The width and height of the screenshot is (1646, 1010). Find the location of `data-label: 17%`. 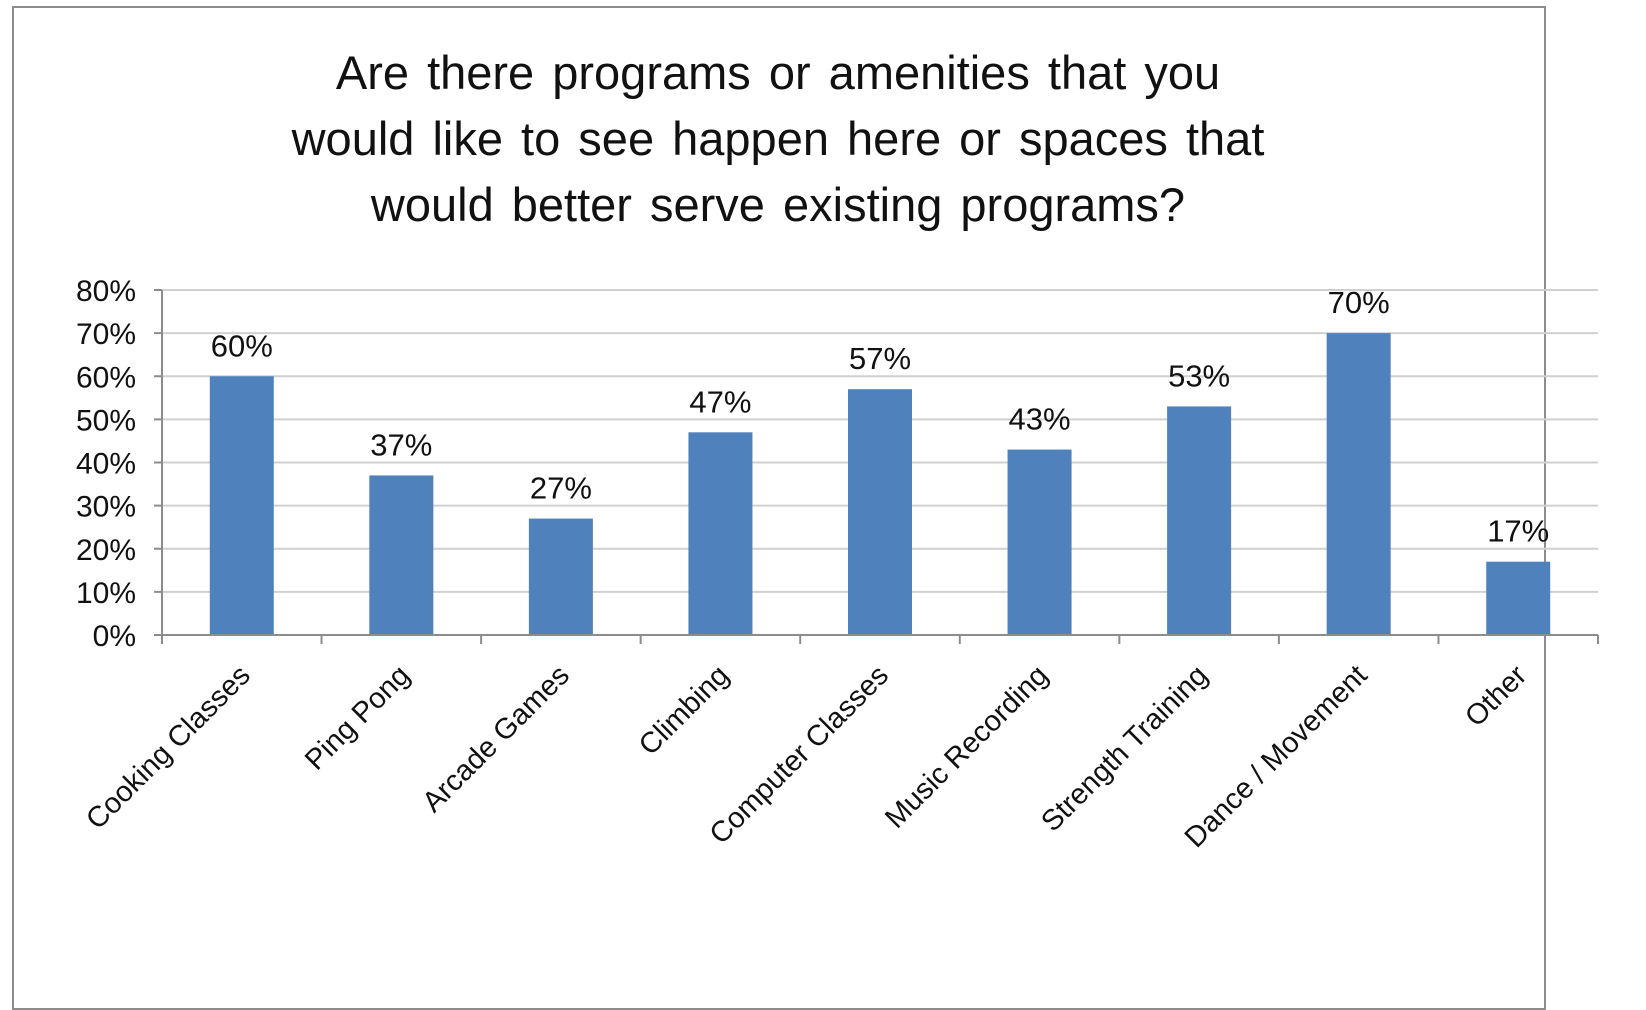

data-label: 17% is located at coordinates (1518, 531).